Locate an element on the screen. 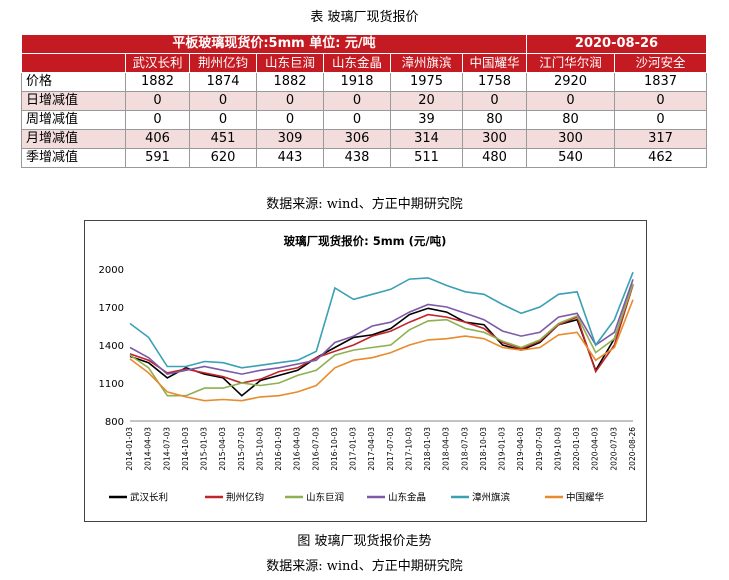 This screenshot has height=580, width=729. table-cell: 451 is located at coordinates (223, 139).